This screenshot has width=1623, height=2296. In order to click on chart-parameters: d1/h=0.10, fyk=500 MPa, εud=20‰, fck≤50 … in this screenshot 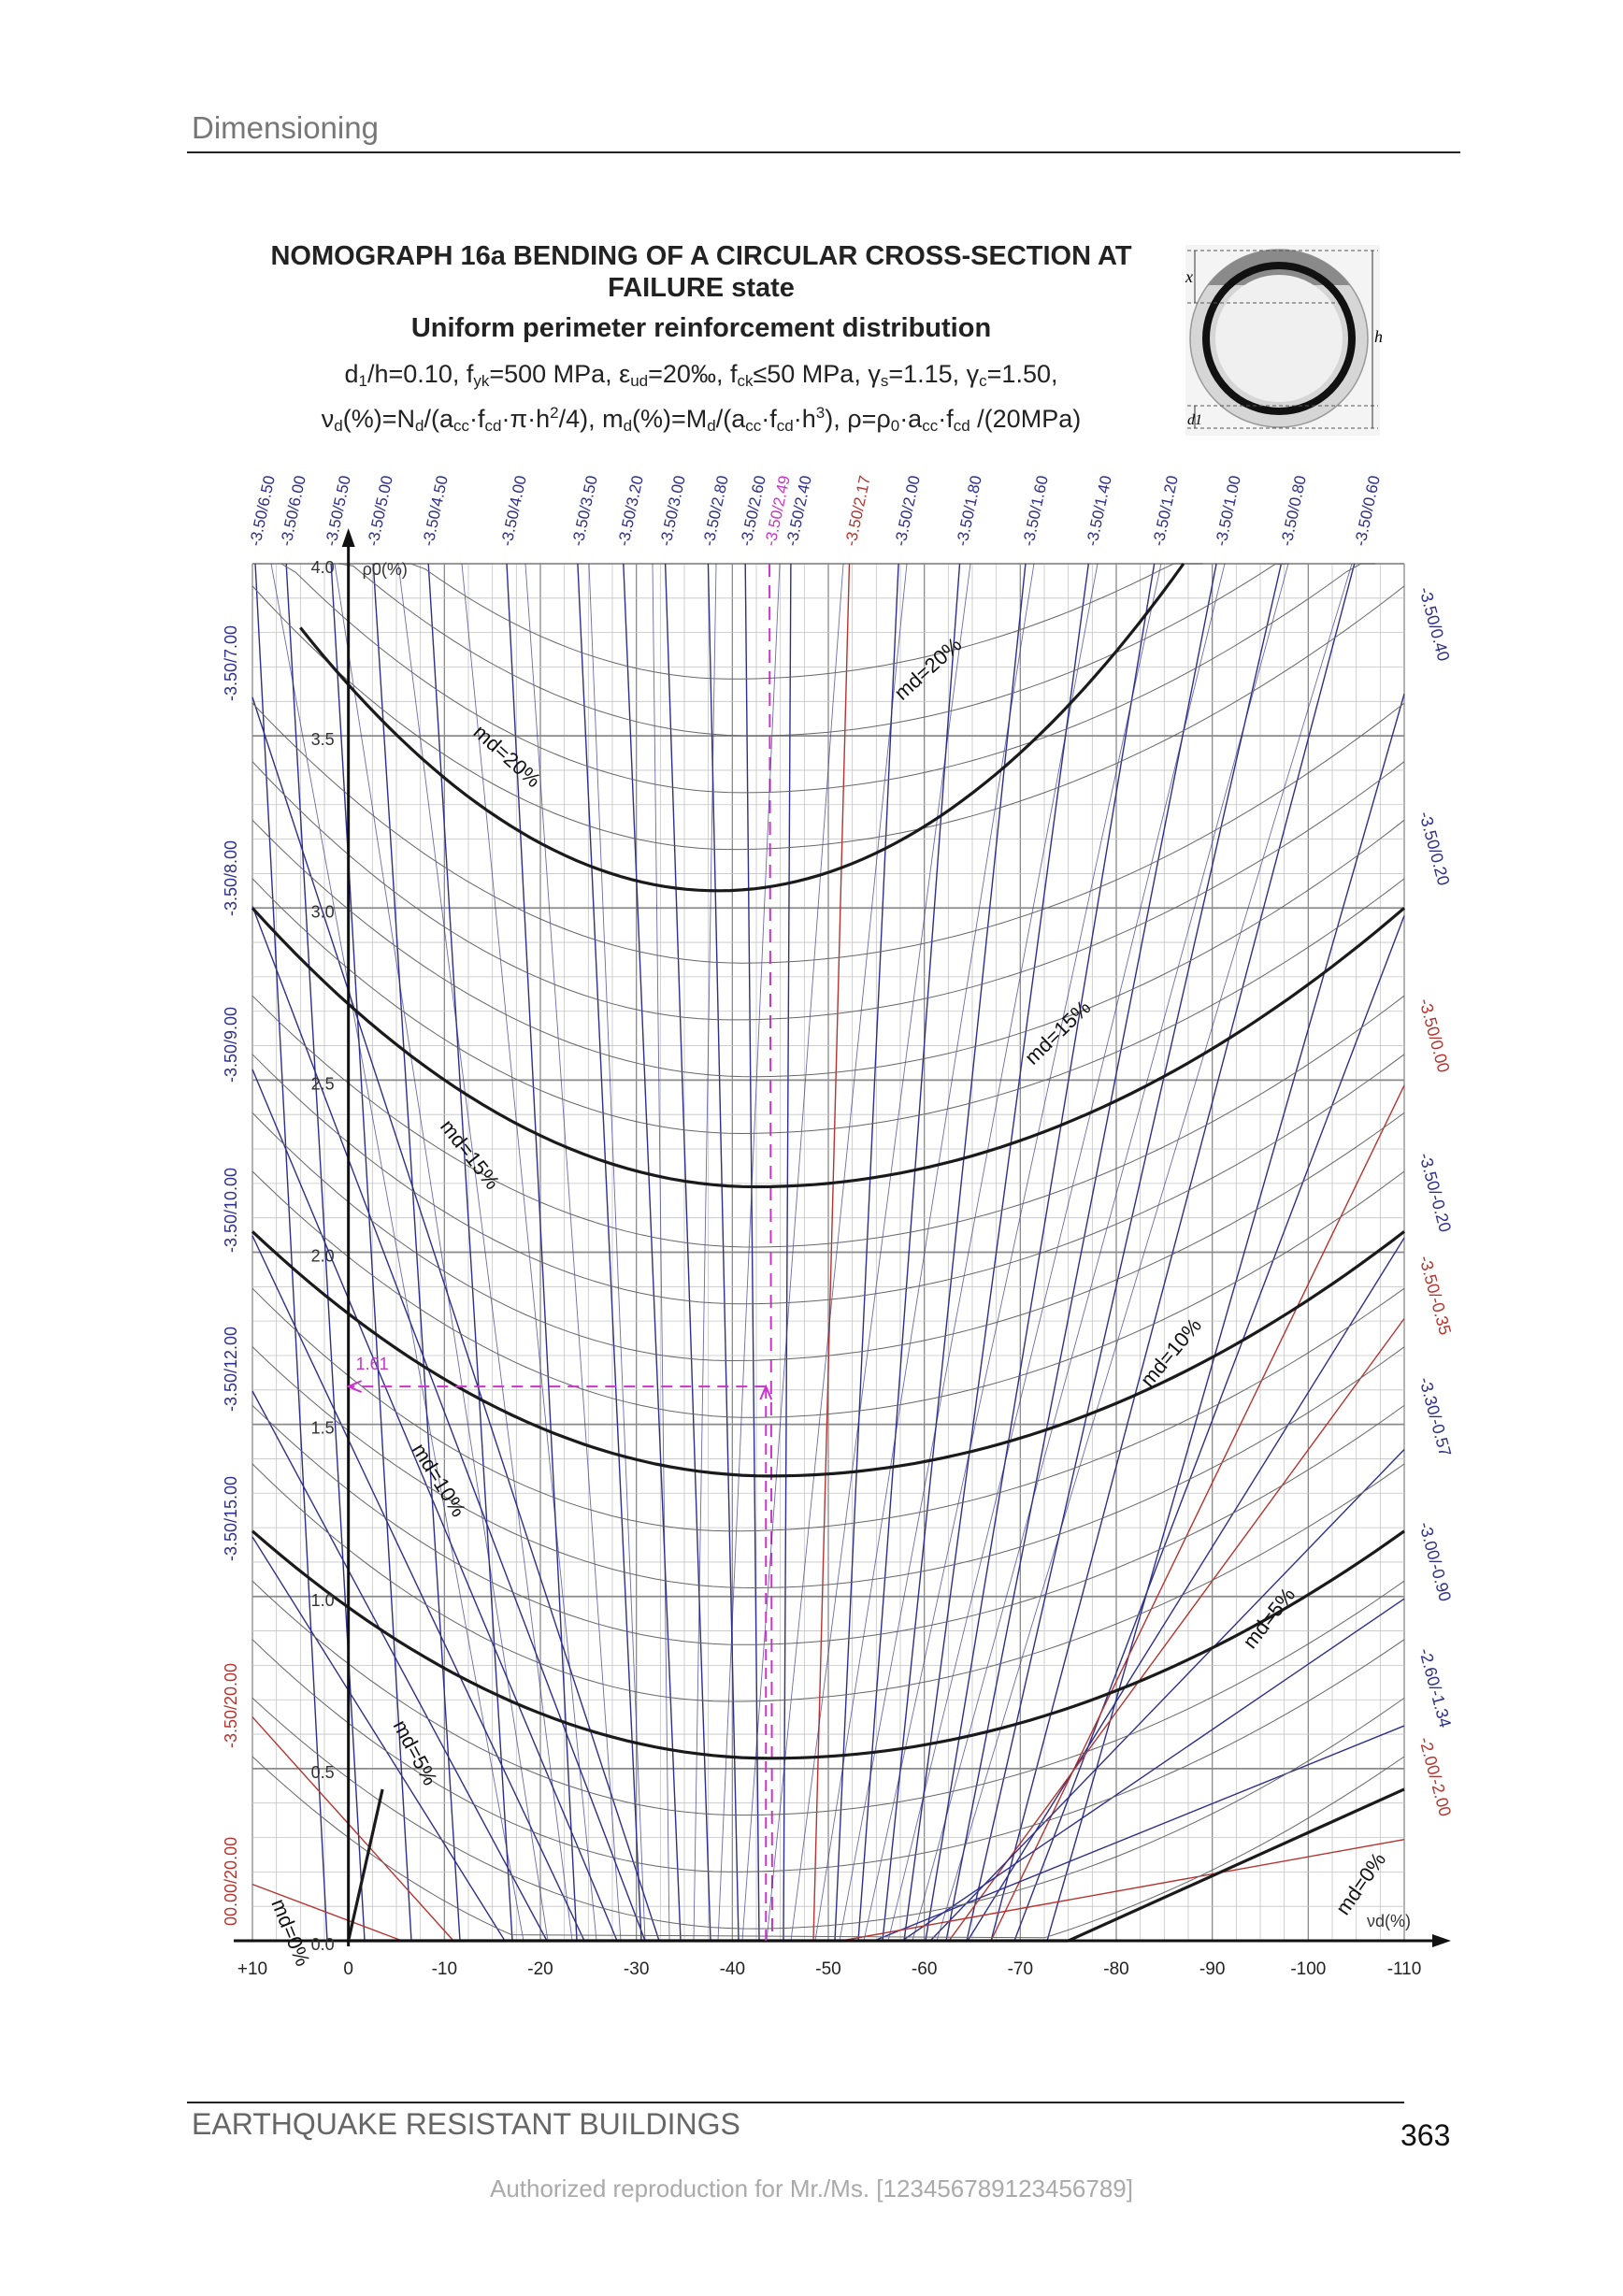, I will do `click(701, 375)`.